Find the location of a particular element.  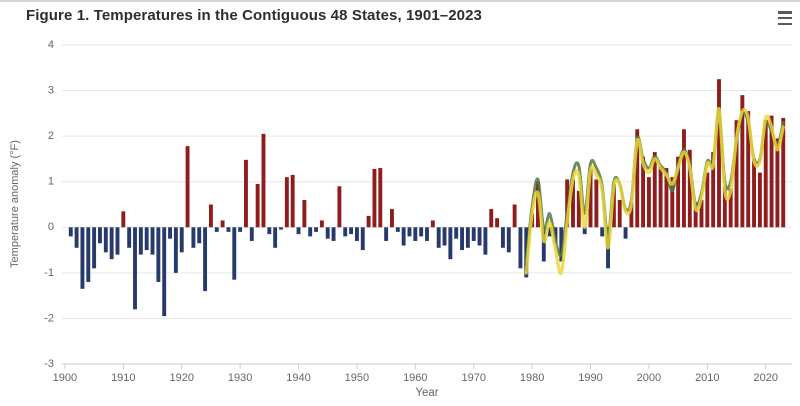

bar-1902 is located at coordinates (76, 237).